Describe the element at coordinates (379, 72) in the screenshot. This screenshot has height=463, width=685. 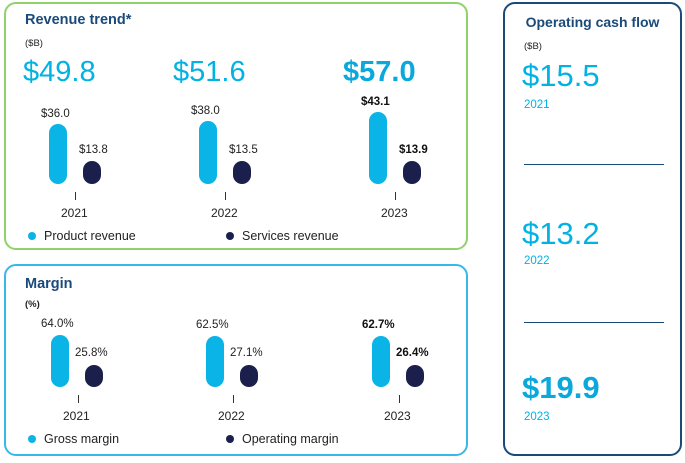
I see `revenue-total-2023: $57.0` at that location.